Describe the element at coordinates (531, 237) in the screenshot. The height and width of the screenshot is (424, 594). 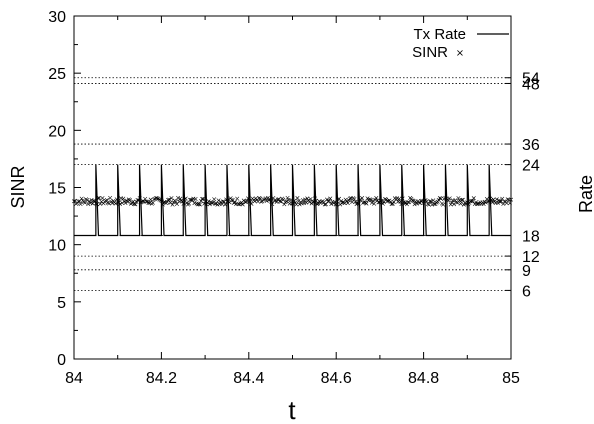
I see `rate-tick-label: 18` at that location.